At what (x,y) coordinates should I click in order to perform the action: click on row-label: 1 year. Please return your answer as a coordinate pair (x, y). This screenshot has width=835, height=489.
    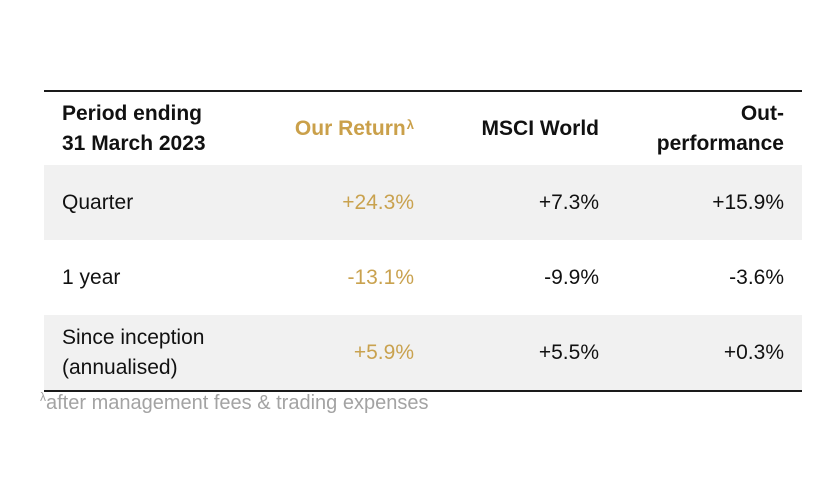
    Looking at the image, I should click on (154, 278).